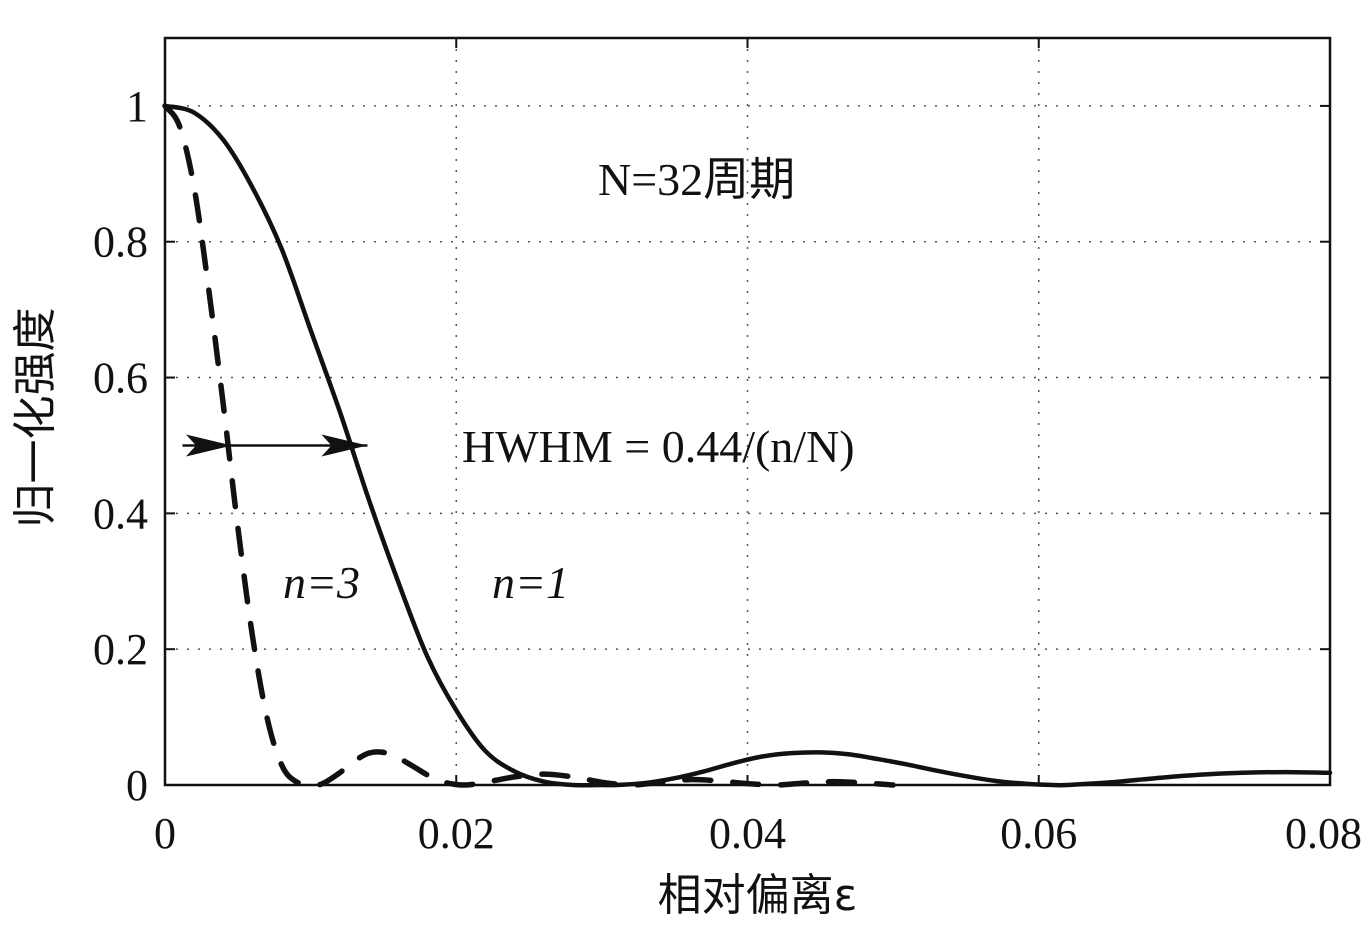  I want to click on y-tick-label: 1, so click(137, 106).